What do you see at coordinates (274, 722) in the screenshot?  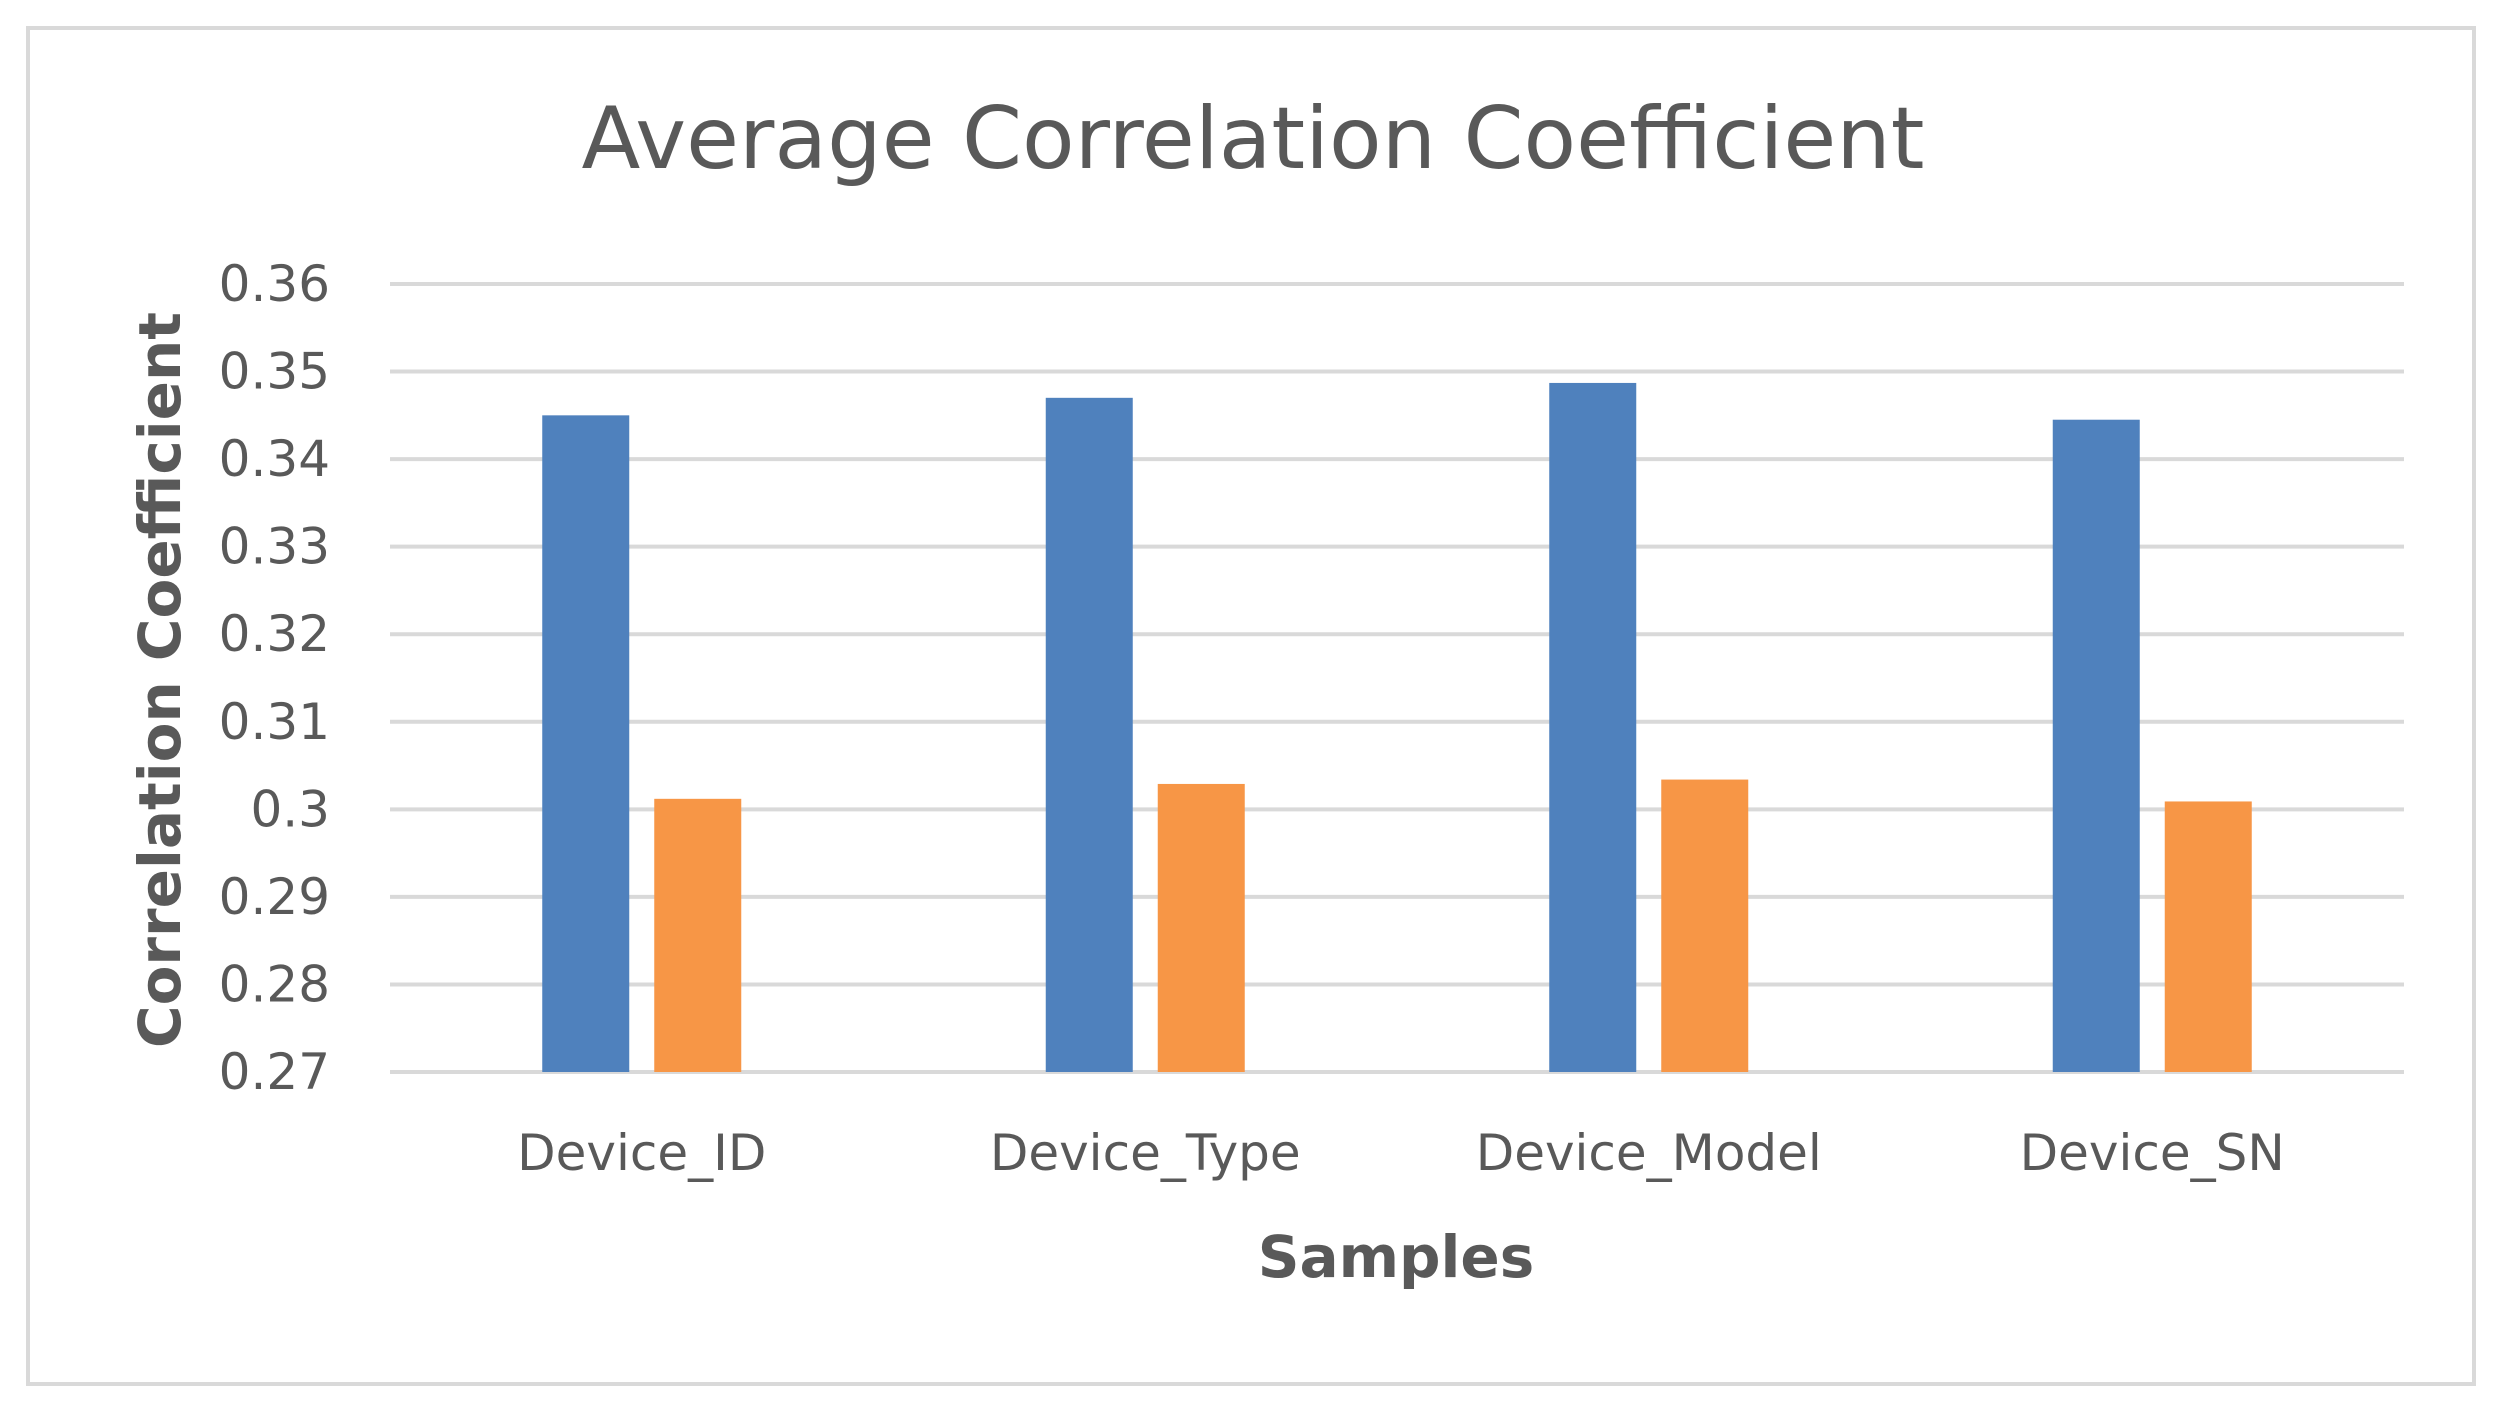 I see `y-tick-label: 0.31` at bounding box center [274, 722].